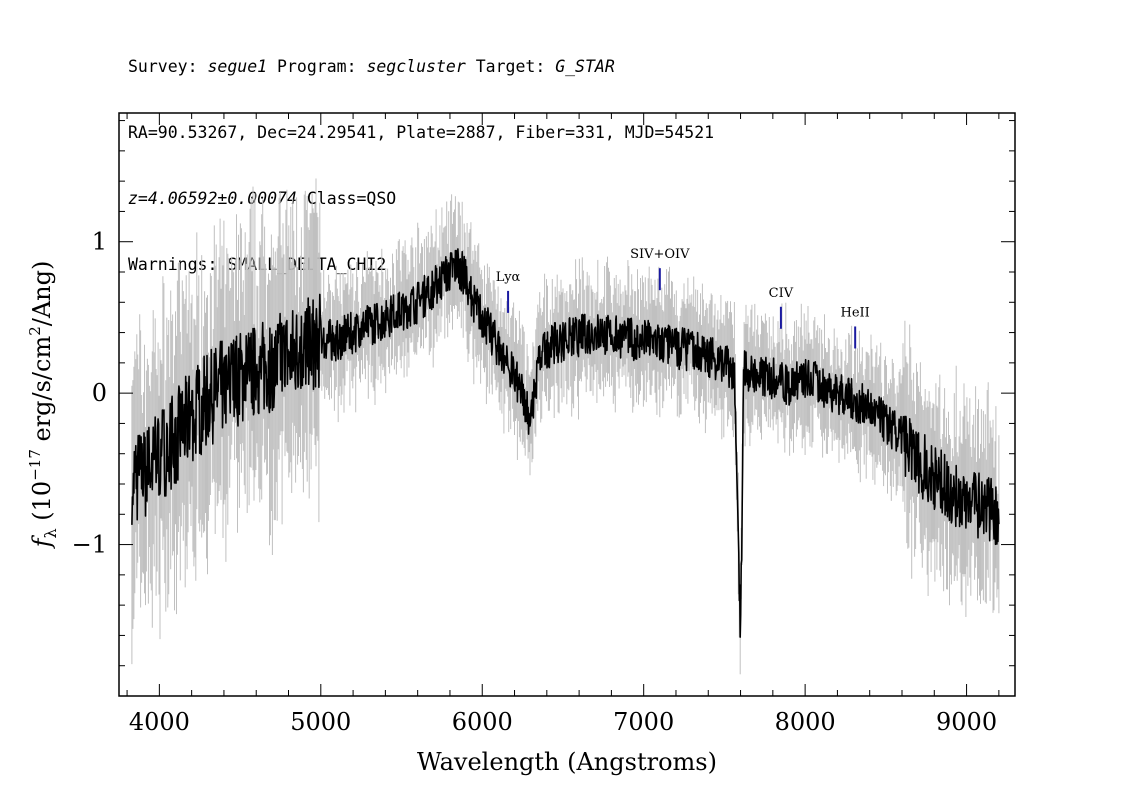 The width and height of the screenshot is (1134, 810). Describe the element at coordinates (966, 722) in the screenshot. I see `x-tick-label: 9000` at that location.